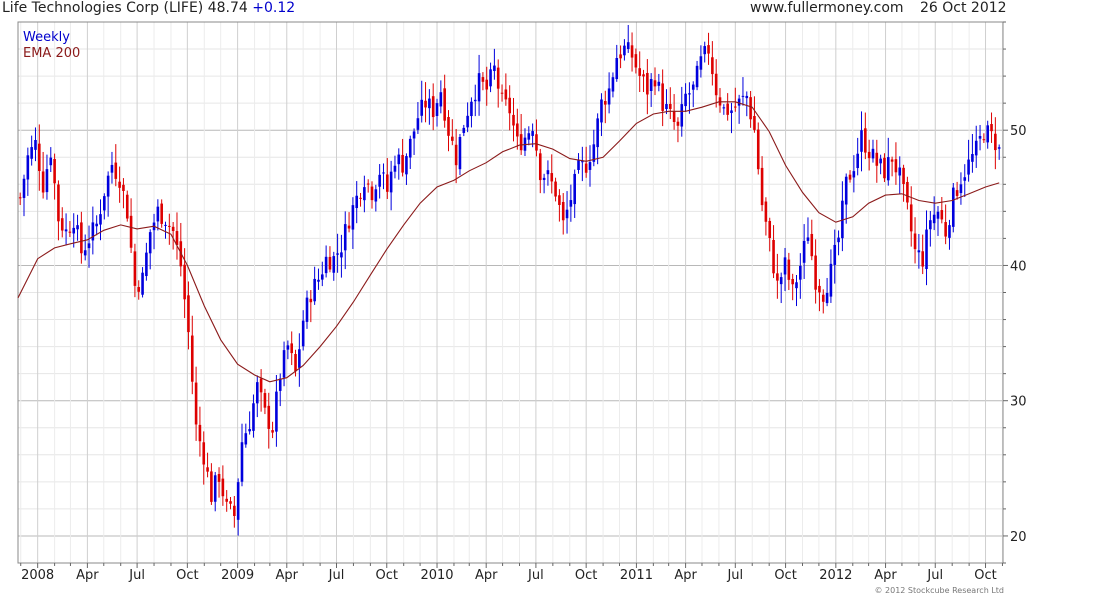 This screenshot has height=600, width=1100. Describe the element at coordinates (125, 8) in the screenshot. I see `price-label: Life Technologies Corp (LIFE) 48.74` at that location.